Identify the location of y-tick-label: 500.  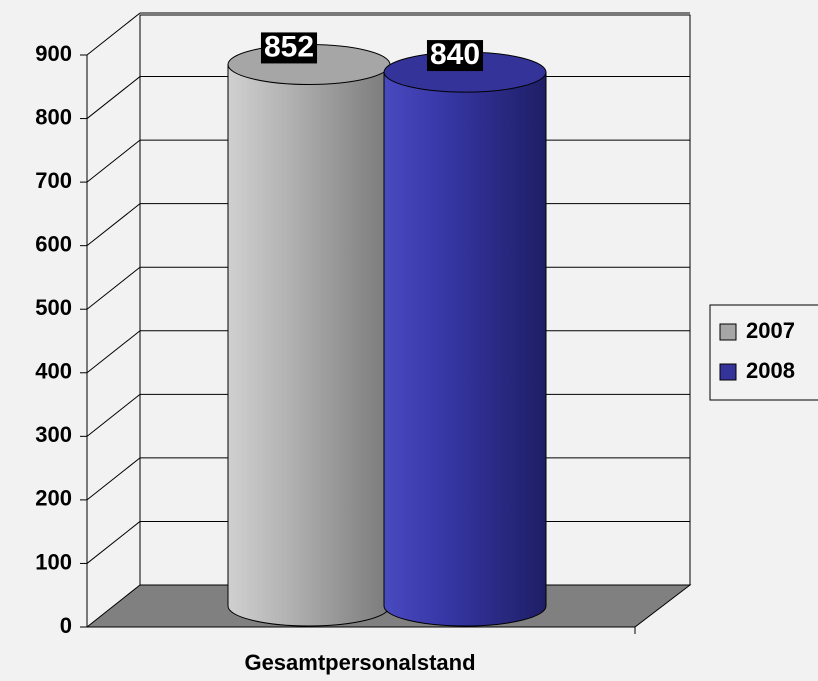
(53, 307).